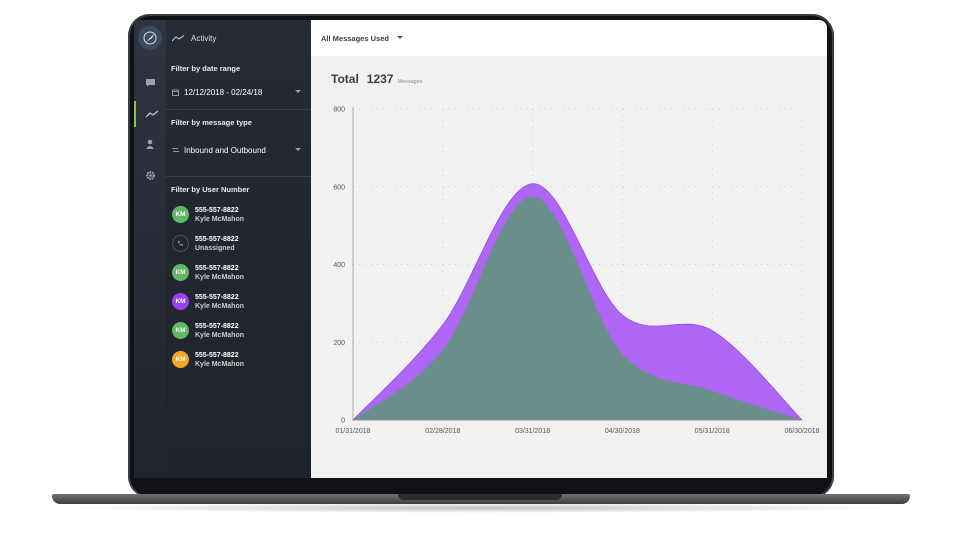 This screenshot has width=960, height=540. I want to click on total-summary: Total 1237 Messages, so click(377, 79).